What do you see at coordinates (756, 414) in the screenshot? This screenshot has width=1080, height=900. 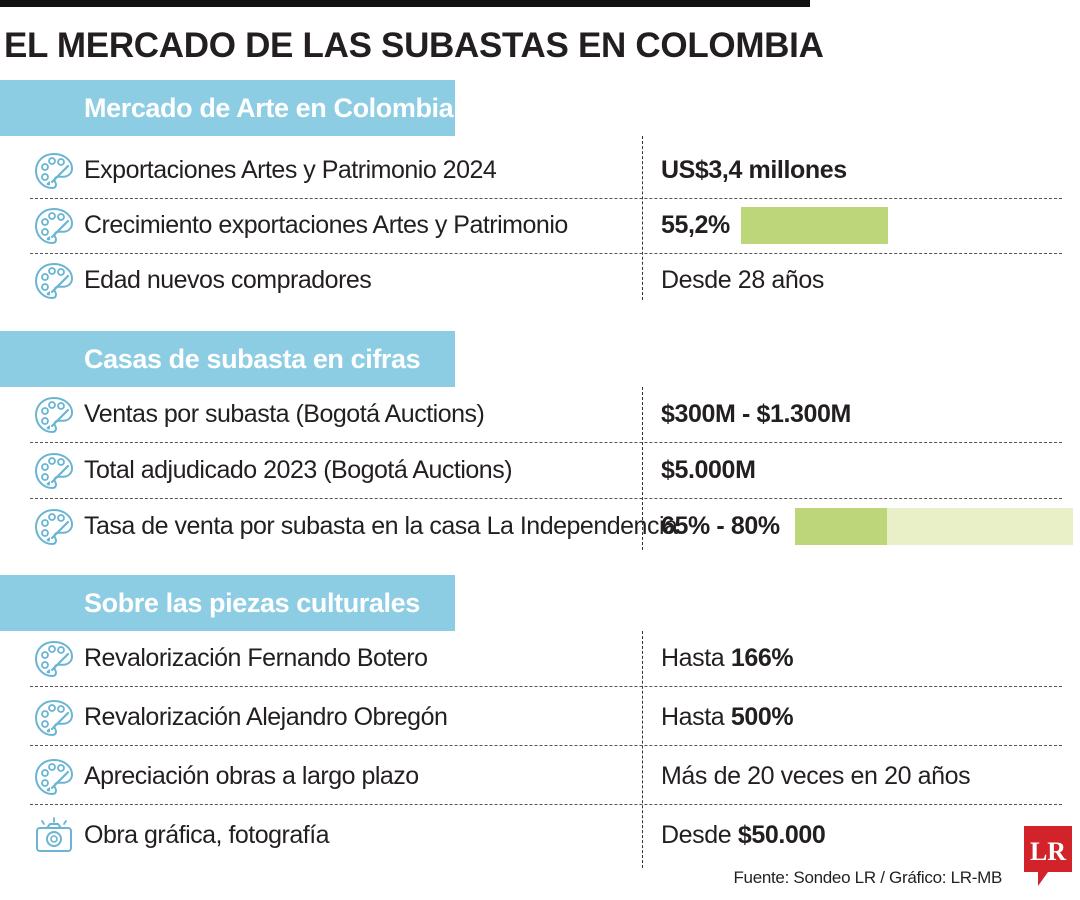 I see `row-value: $300M - $1.300M` at bounding box center [756, 414].